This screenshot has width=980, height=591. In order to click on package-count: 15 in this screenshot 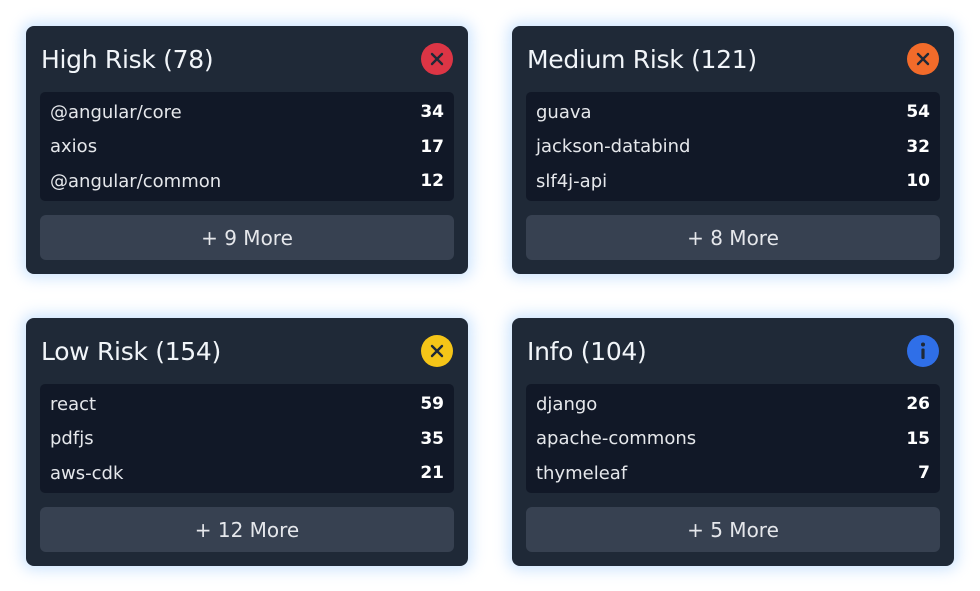, I will do `click(918, 438)`.